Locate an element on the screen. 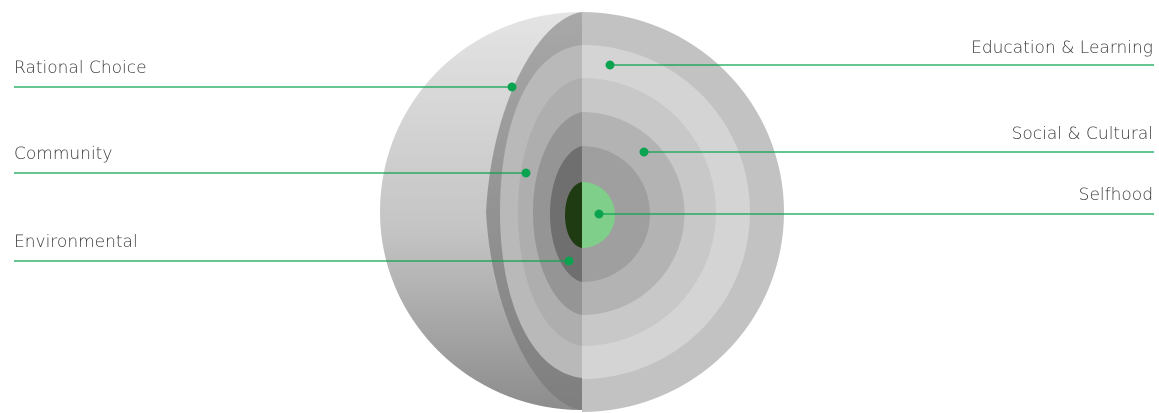  label-social-cultural: Social & Cultural is located at coordinates (1082, 134).